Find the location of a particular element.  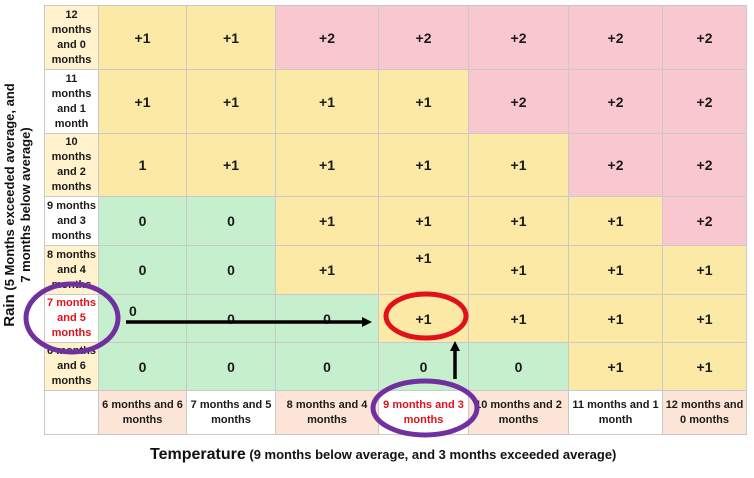

y-axis-main: Rain is located at coordinates (9, 310).